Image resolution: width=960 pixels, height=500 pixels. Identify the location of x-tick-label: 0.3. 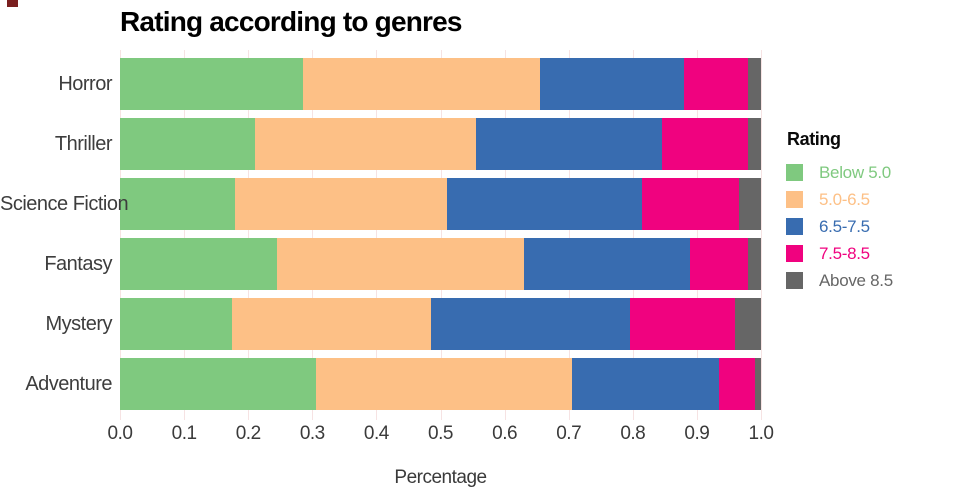
(312, 433).